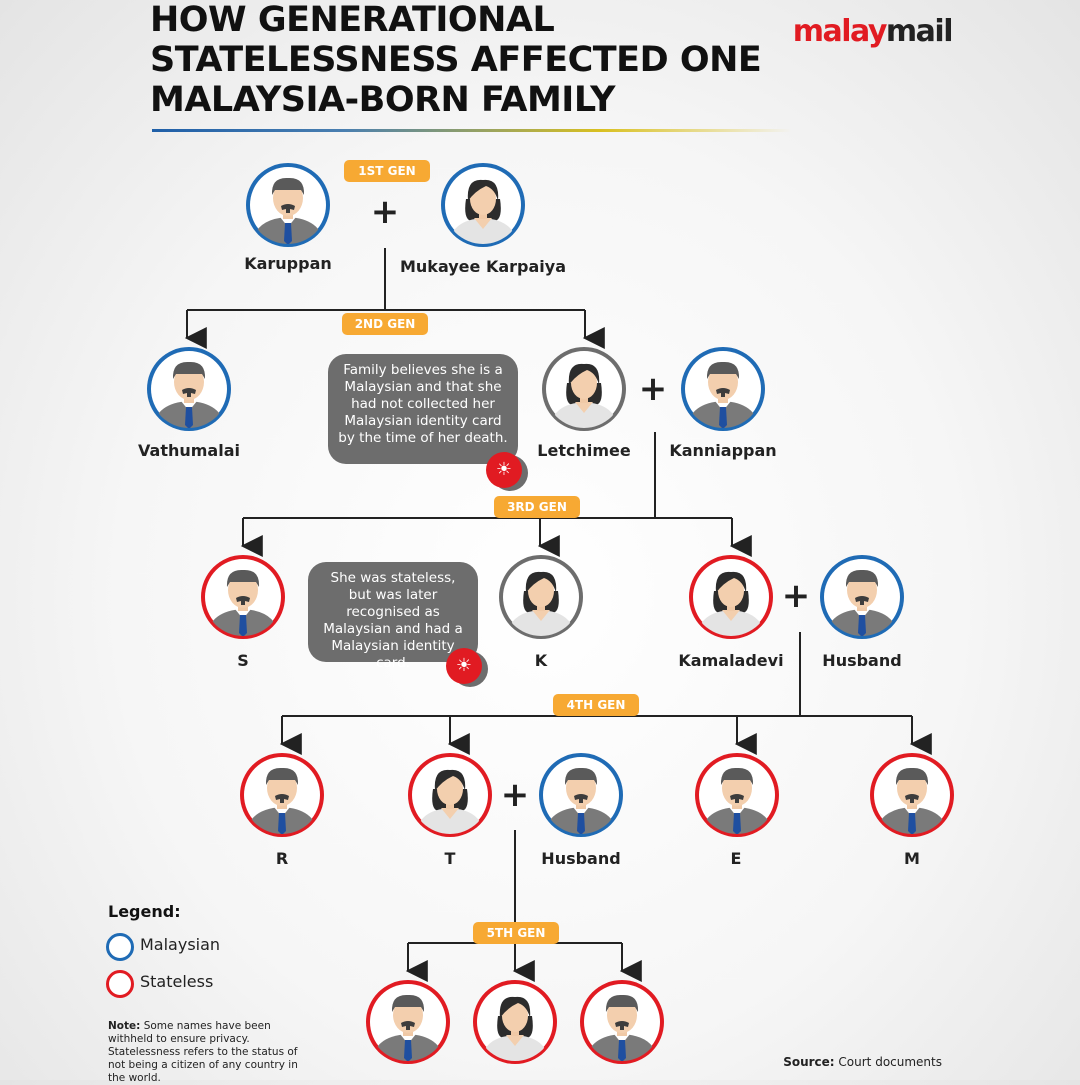 The width and height of the screenshot is (1080, 1085). I want to click on person-name-r: R, so click(282, 858).